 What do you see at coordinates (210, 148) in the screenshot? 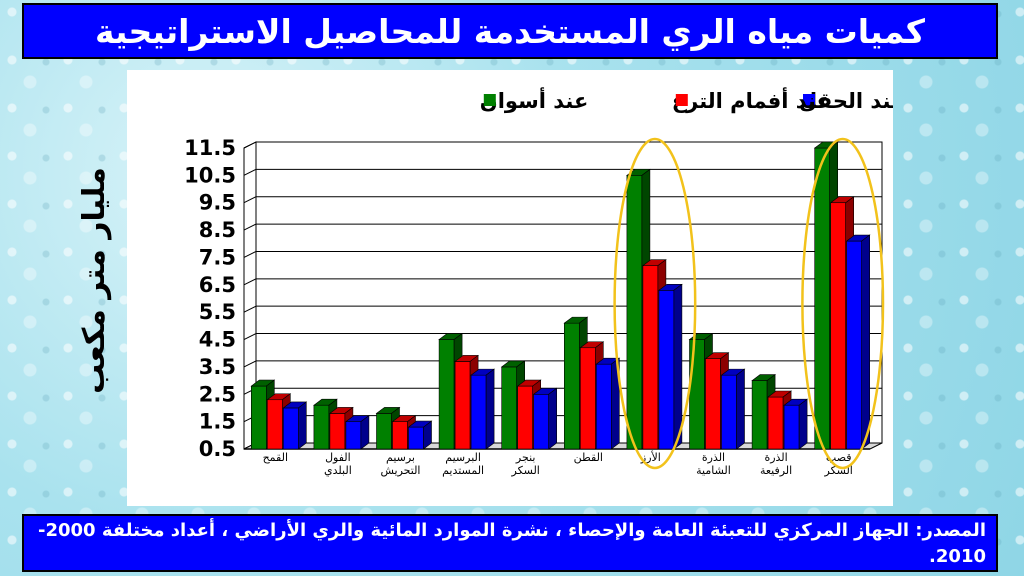
I see `y-tick-label: 11.5` at bounding box center [210, 148].